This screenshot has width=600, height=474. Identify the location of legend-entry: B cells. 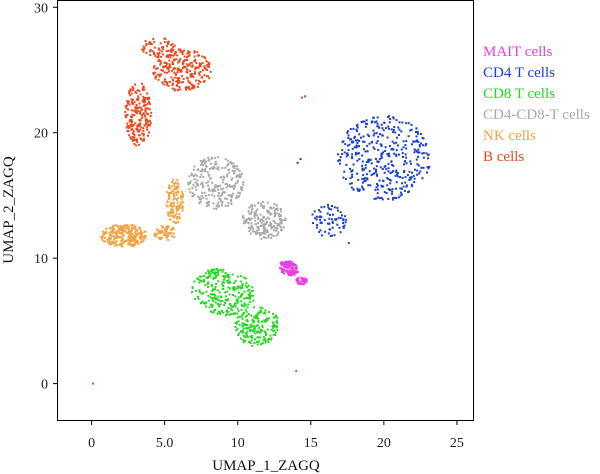
(503, 157).